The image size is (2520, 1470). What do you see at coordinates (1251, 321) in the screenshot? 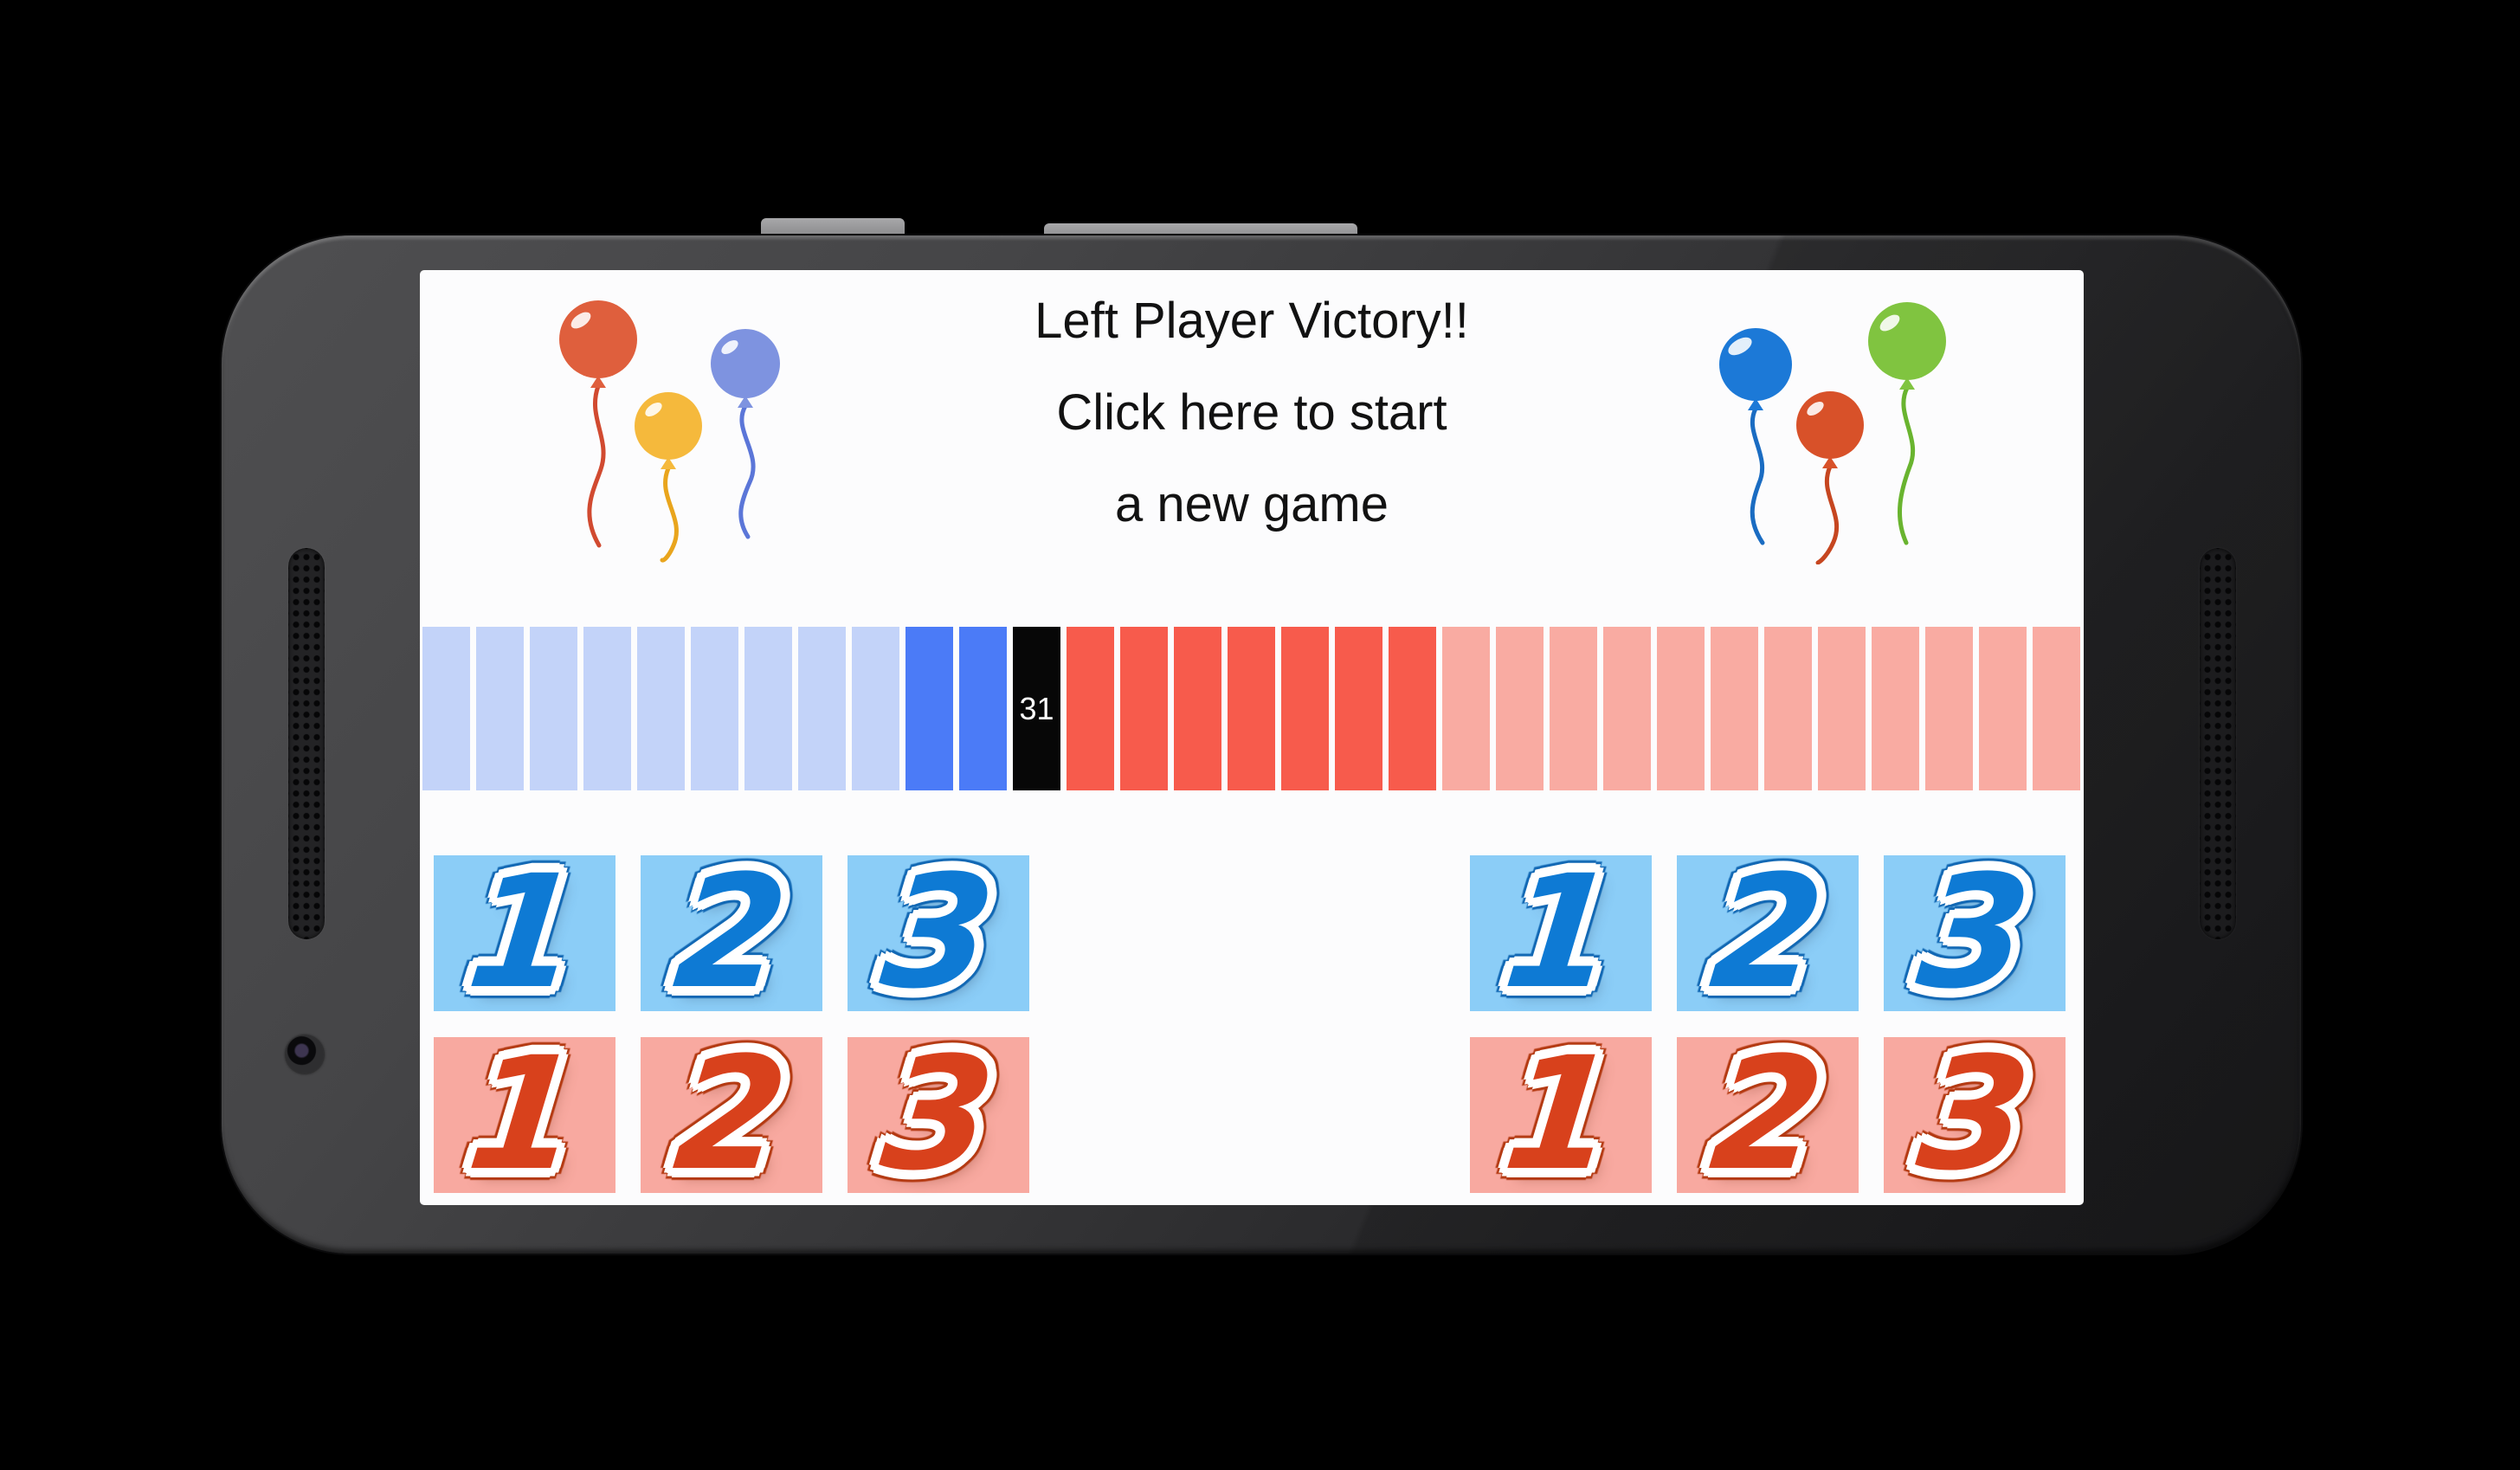
I see `victory-line-1: Left Player Victory!!` at bounding box center [1251, 321].